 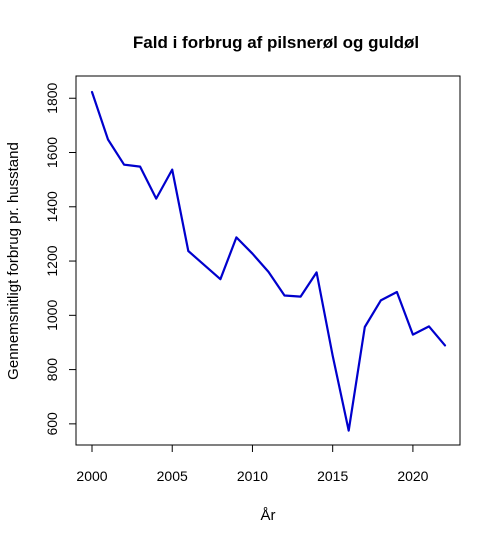 What do you see at coordinates (52, 206) in the screenshot?
I see `y-tick-label: 1400` at bounding box center [52, 206].